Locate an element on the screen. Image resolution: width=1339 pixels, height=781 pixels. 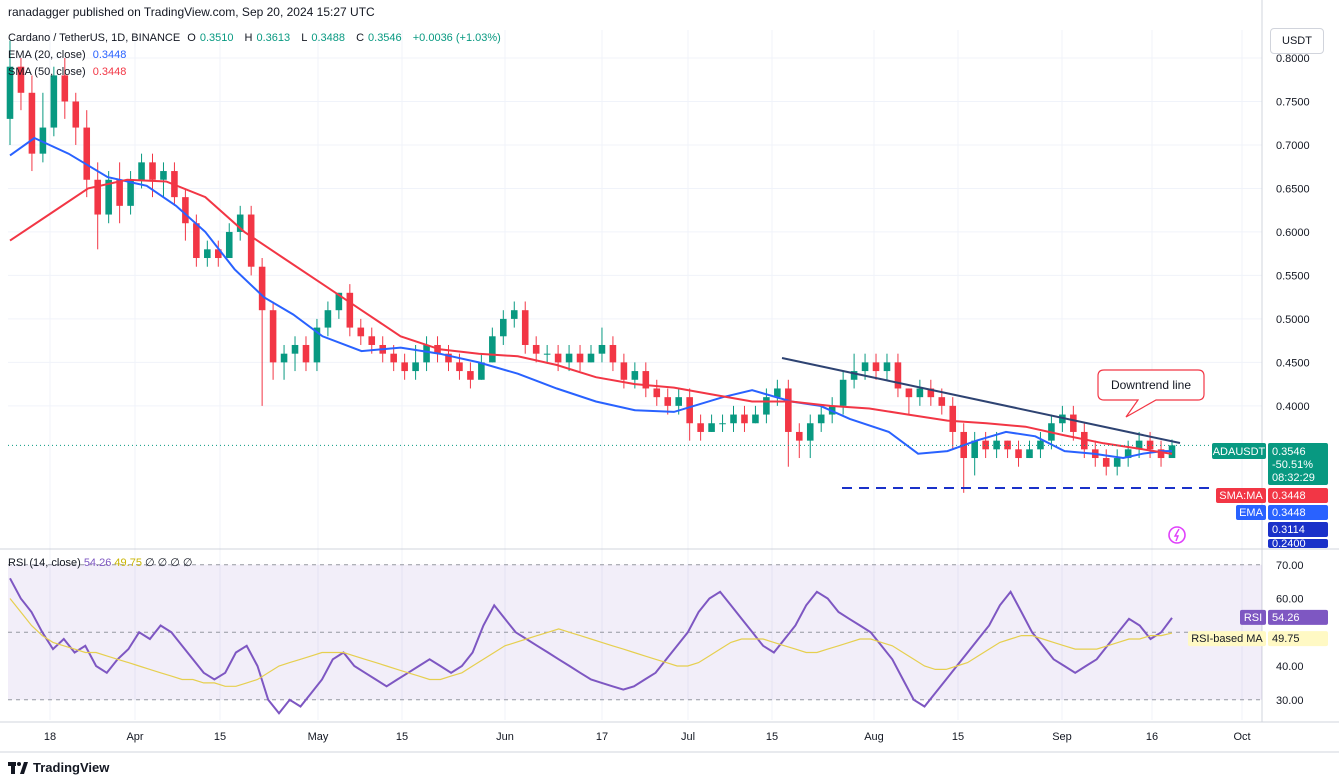
downtrend-line is located at coordinates (981, 400).